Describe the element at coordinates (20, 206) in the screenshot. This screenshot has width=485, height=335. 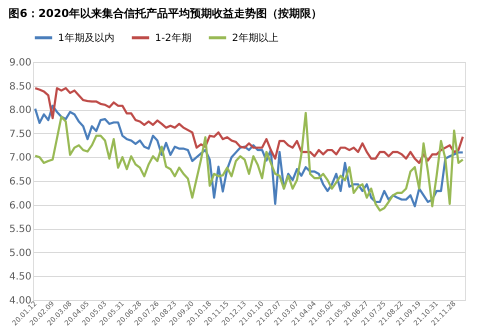
I see `y-tick-label: 6.00` at that location.